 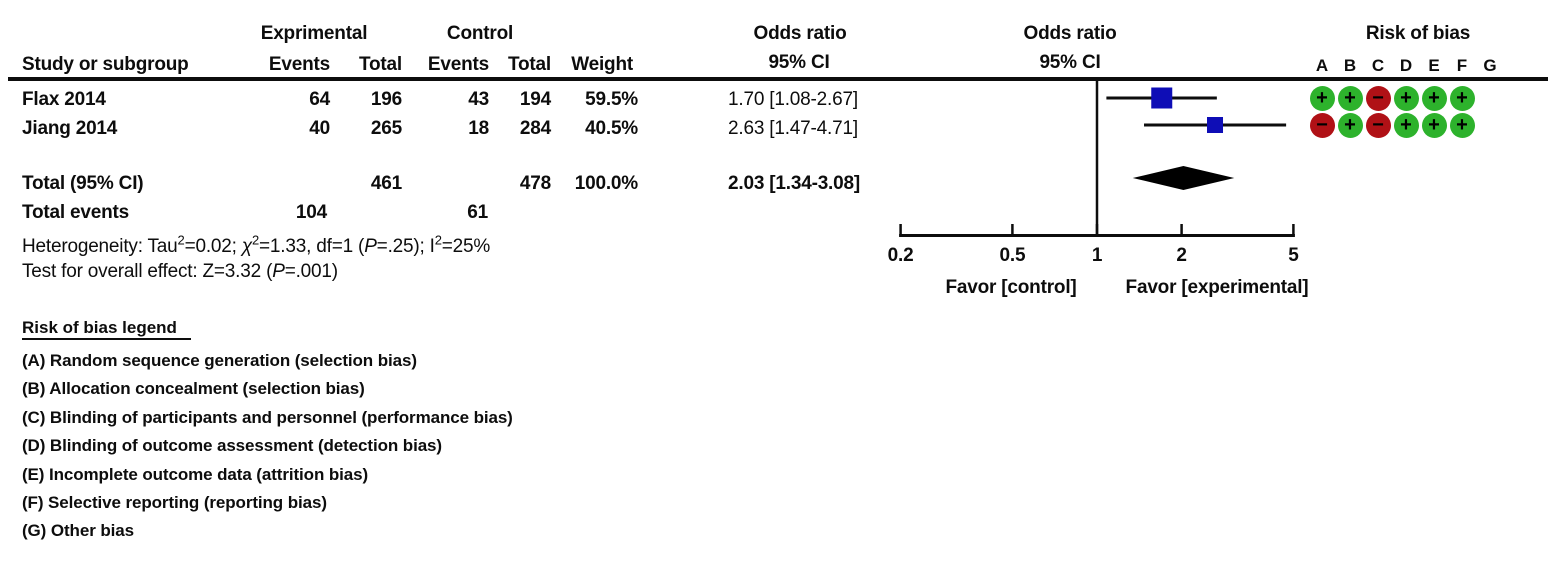 I want to click on risk-of-bias-legend-title: Risk of bias legend, so click(x=106, y=329).